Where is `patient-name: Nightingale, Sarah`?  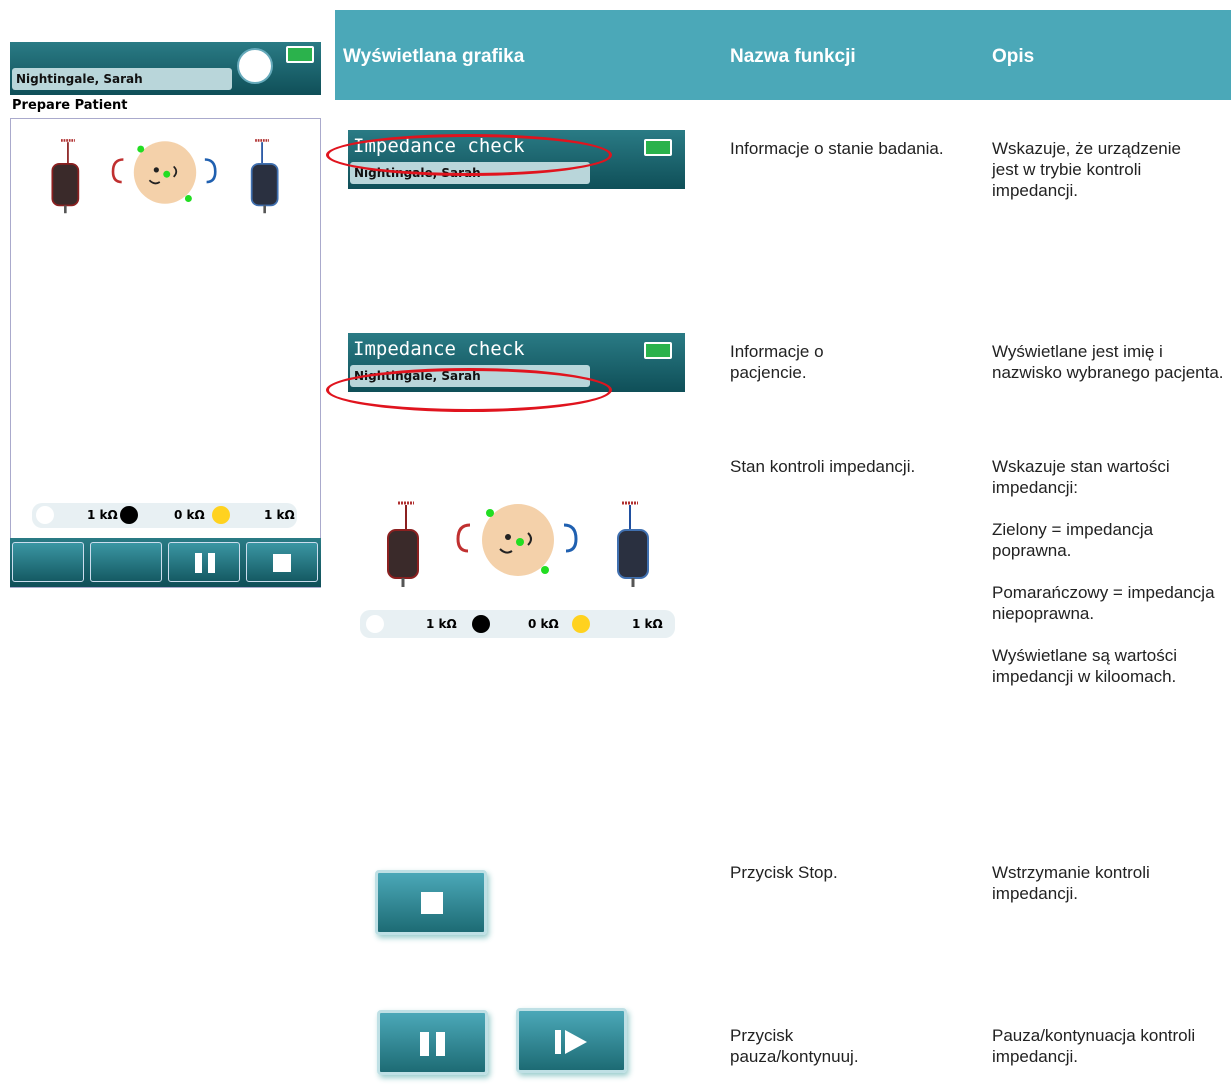 patient-name: Nightingale, Sarah is located at coordinates (122, 79).